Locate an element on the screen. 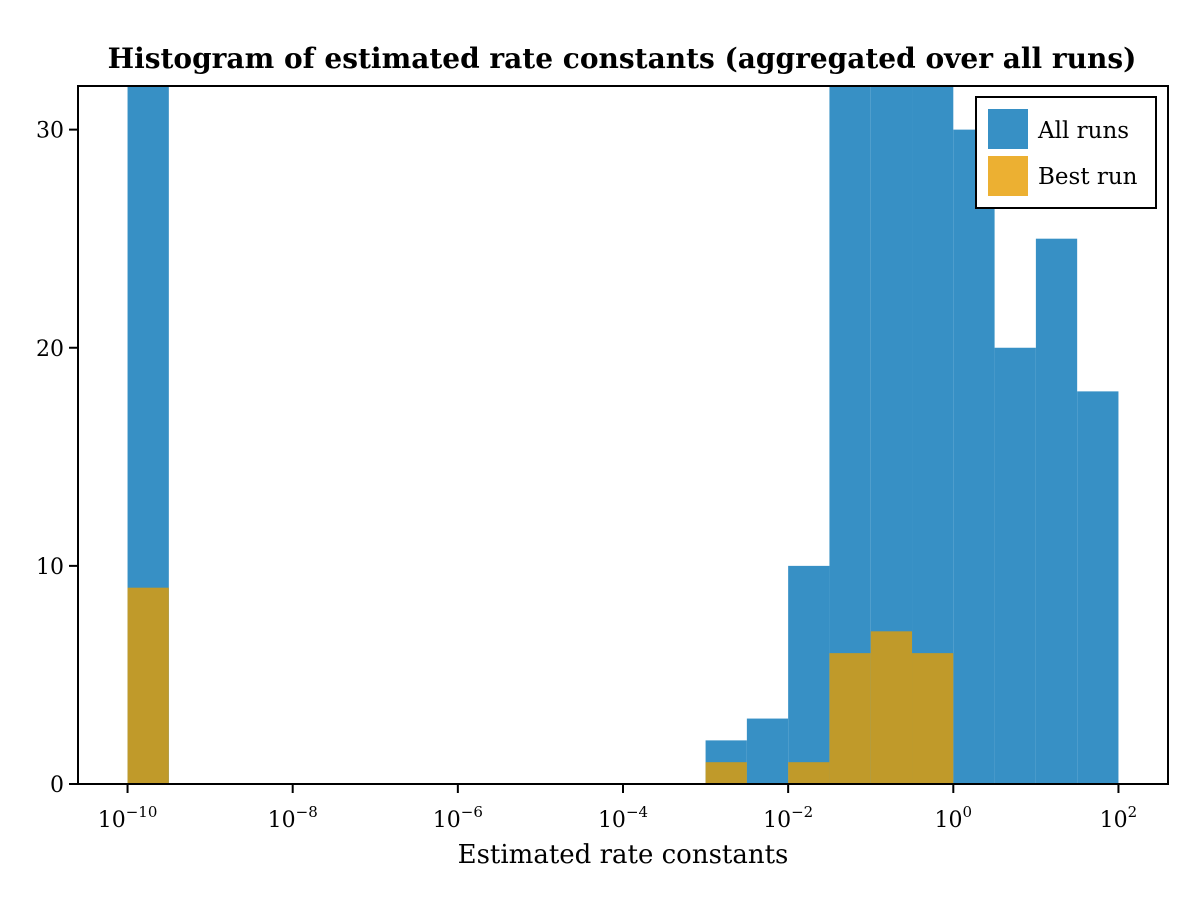 This screenshot has width=1200, height=900. x-tick-label: 10⁻¹⁰ is located at coordinates (128, 818).